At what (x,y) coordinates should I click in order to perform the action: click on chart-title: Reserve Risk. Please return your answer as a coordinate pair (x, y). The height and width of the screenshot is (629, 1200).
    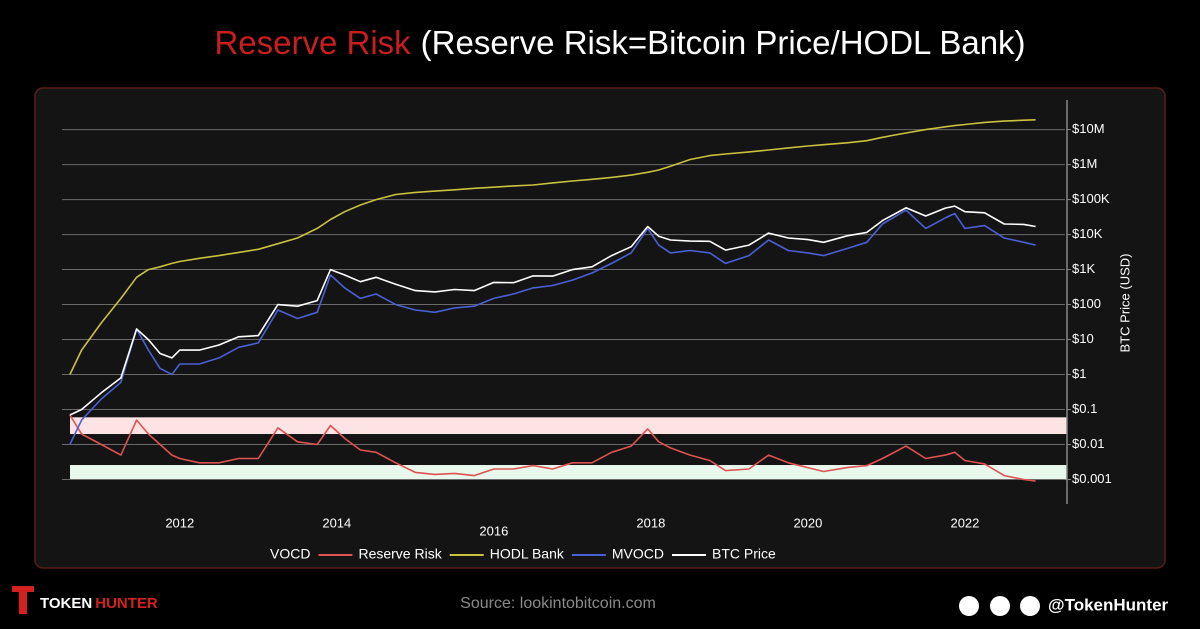
    Looking at the image, I should click on (312, 42).